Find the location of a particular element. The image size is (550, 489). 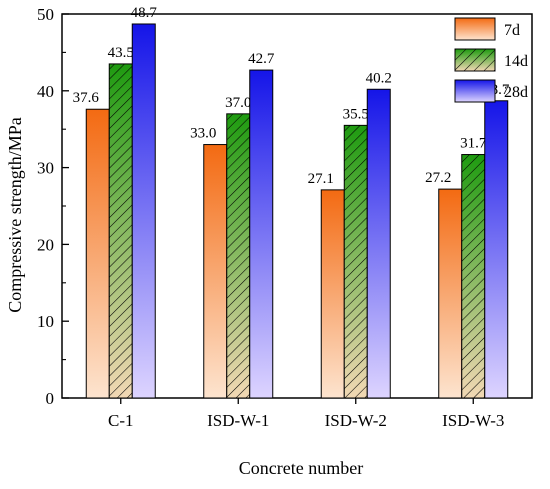

value-label: 42.7 is located at coordinates (261, 59).